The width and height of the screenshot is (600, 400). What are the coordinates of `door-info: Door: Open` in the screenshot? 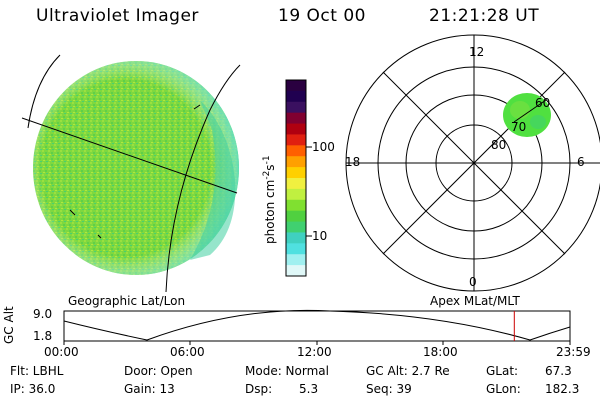 It's located at (158, 371).